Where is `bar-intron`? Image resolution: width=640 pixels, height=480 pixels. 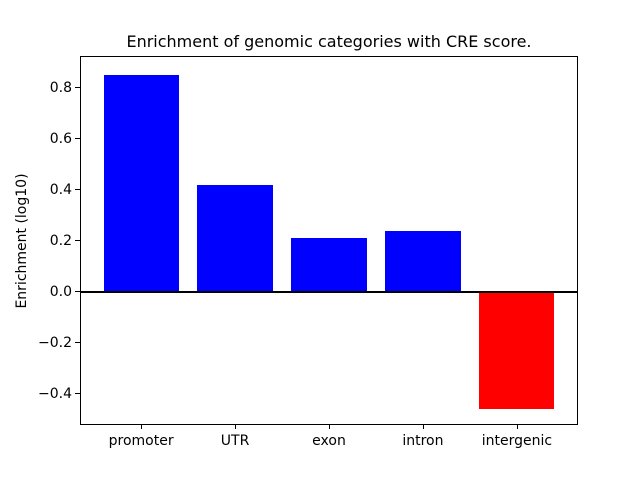
bar-intron is located at coordinates (423, 261).